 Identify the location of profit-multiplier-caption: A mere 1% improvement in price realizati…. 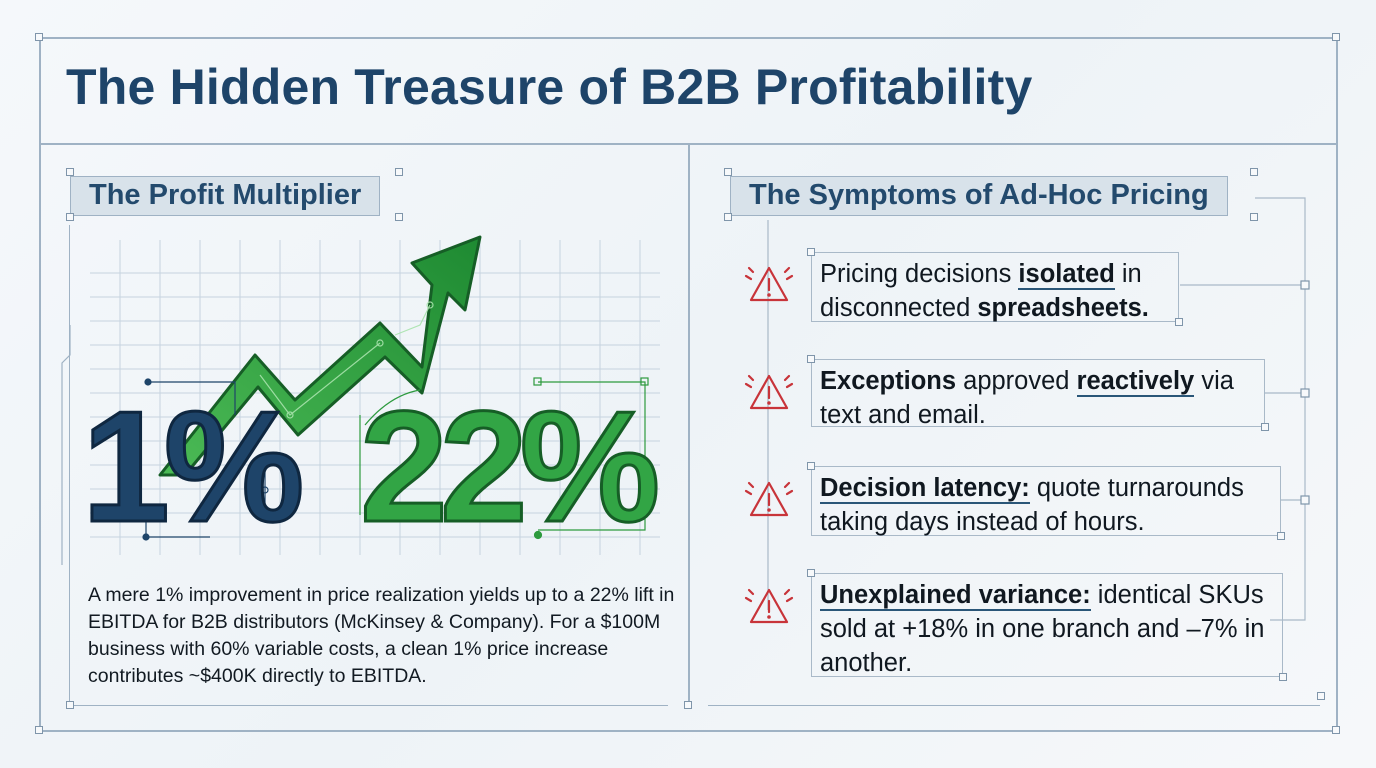
(381, 635).